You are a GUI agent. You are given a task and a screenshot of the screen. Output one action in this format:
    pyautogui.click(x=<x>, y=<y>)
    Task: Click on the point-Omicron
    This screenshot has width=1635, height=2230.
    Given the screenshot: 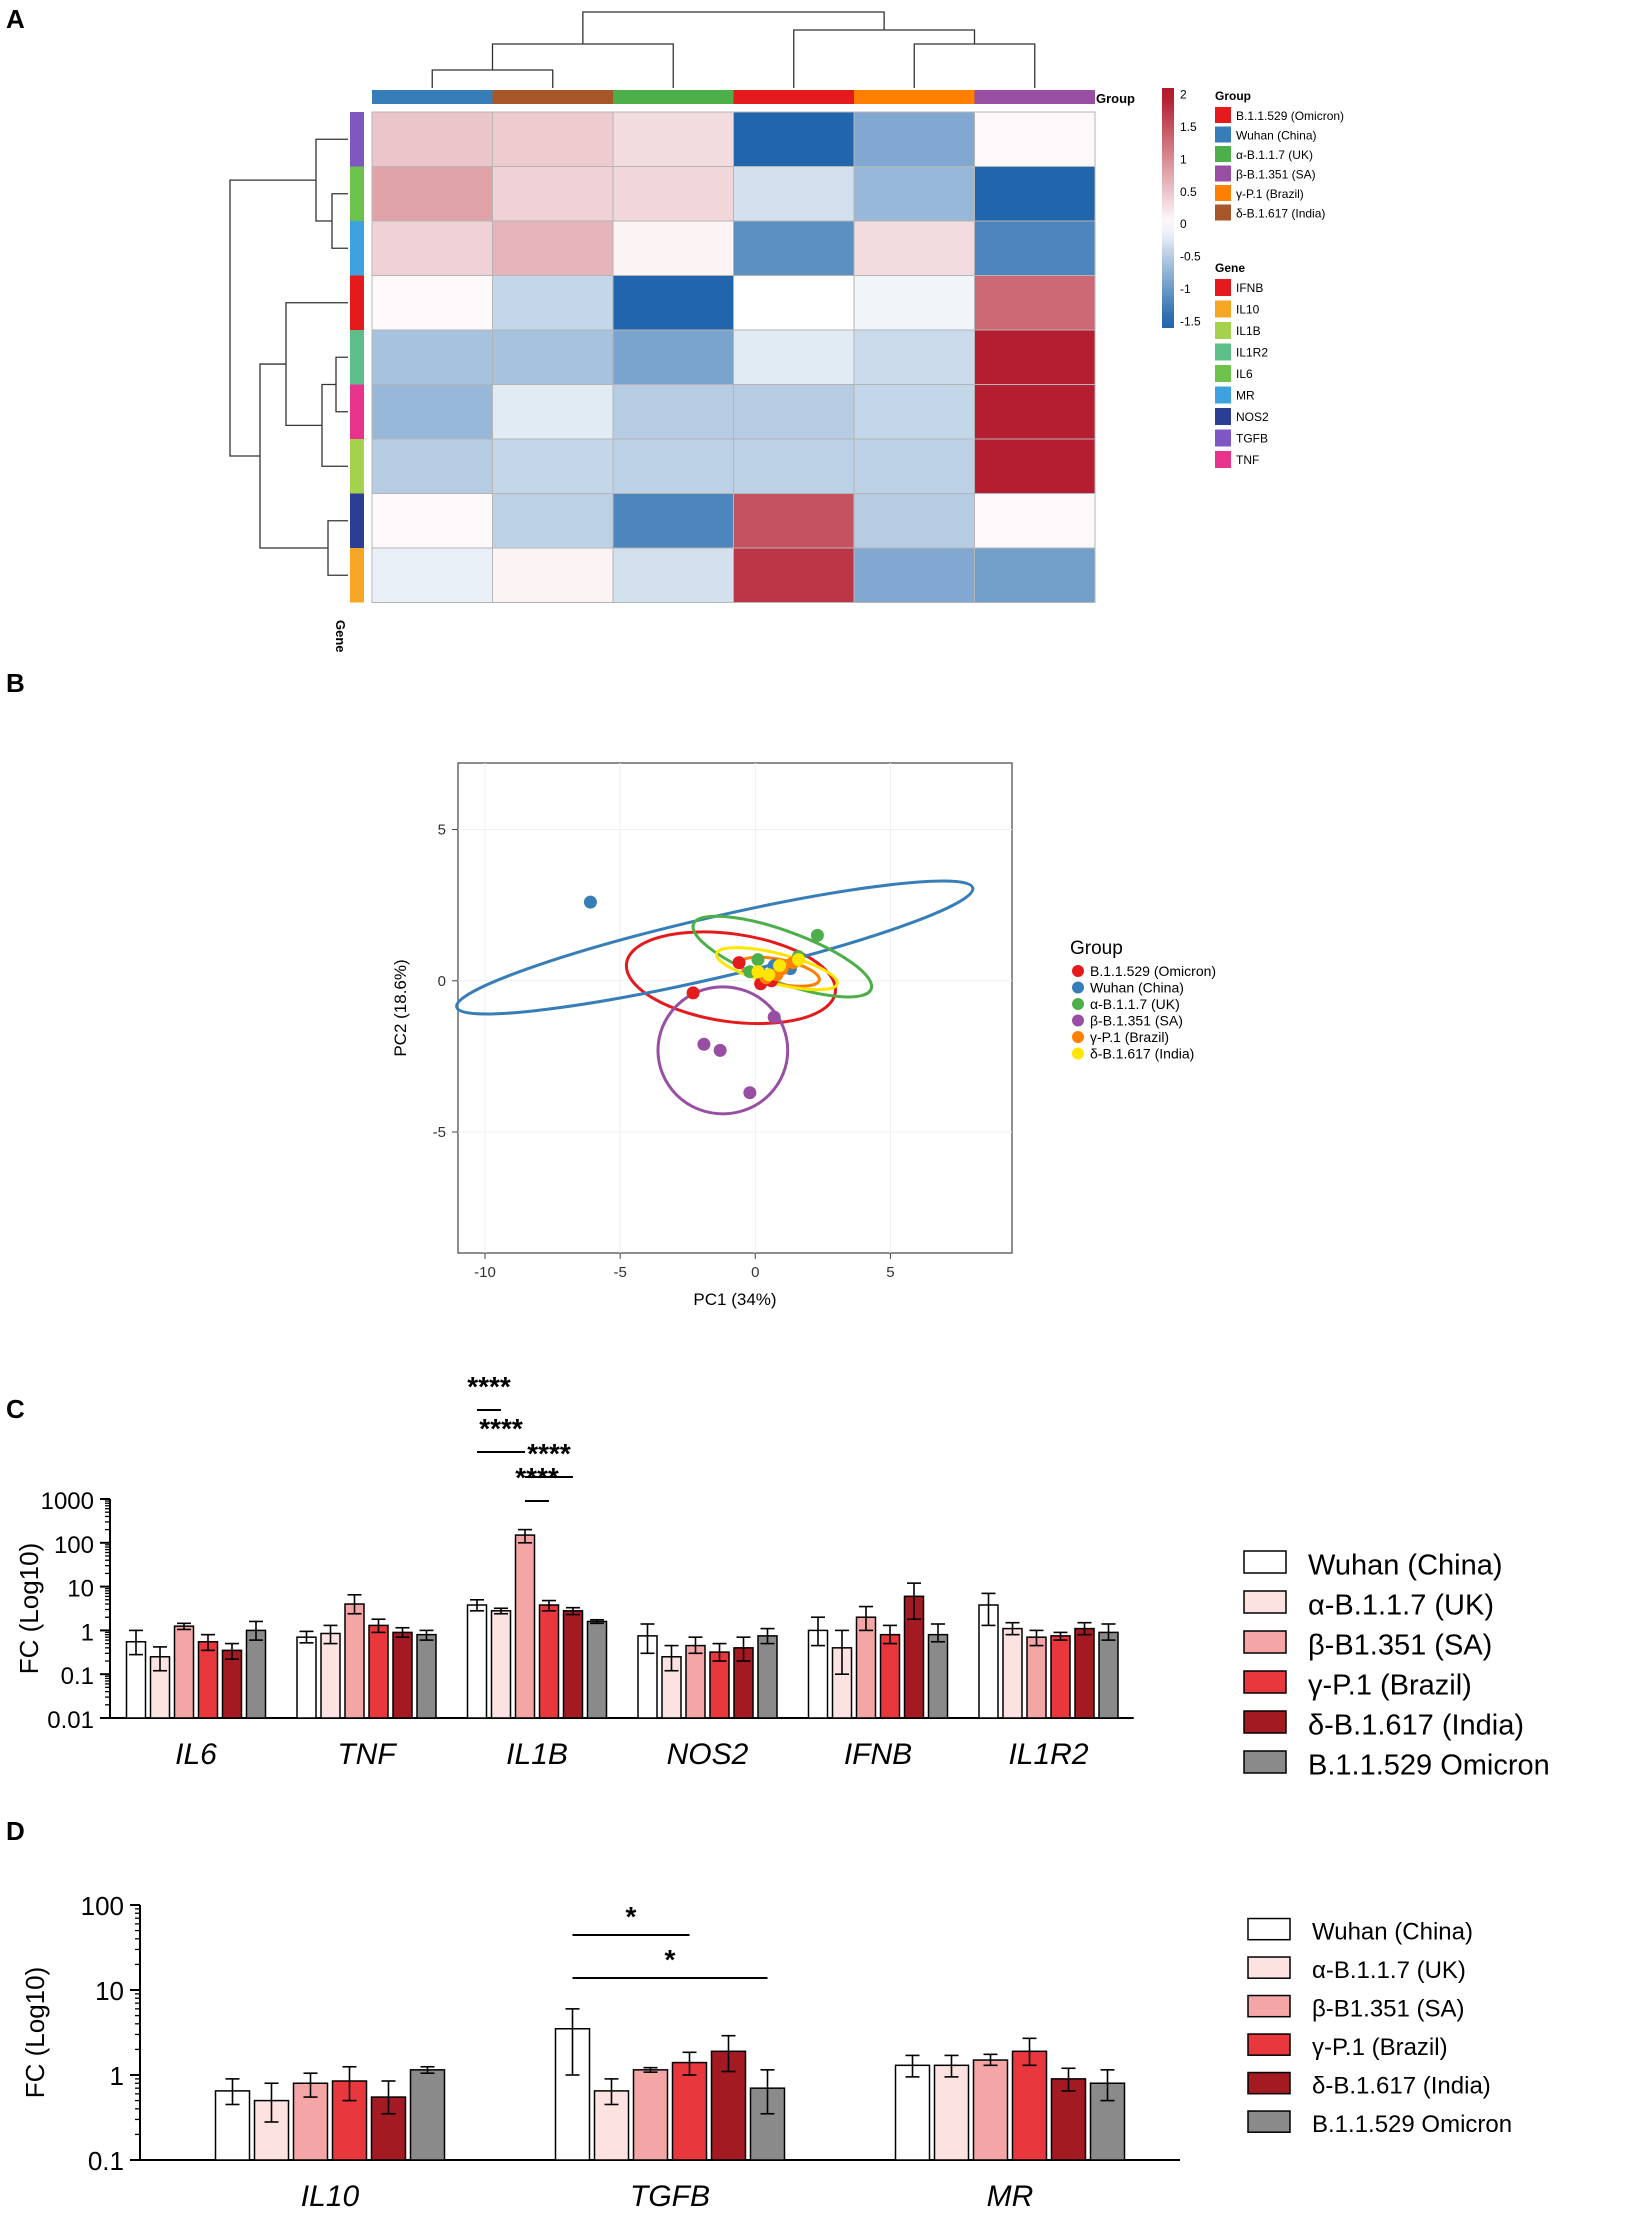 What is the action you would take?
    pyautogui.click(x=693, y=993)
    